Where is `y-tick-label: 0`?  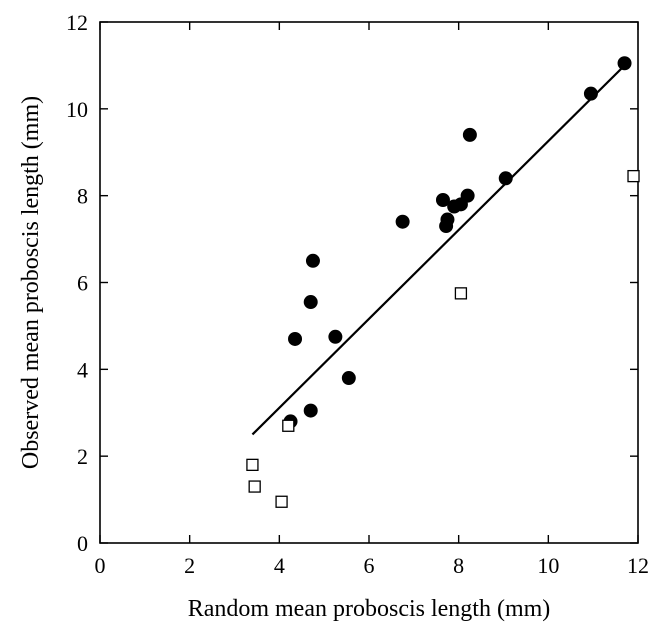
y-tick-label: 0 is located at coordinates (82, 543).